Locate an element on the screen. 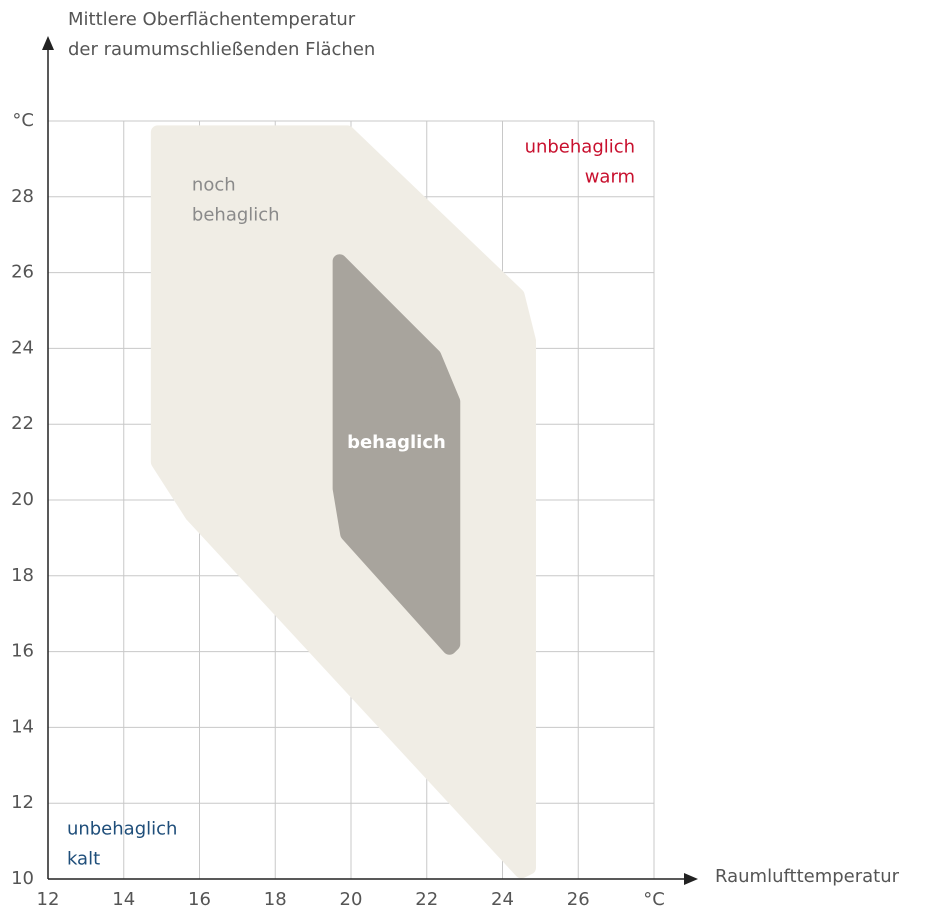  y-tick-label: °C is located at coordinates (23, 120).